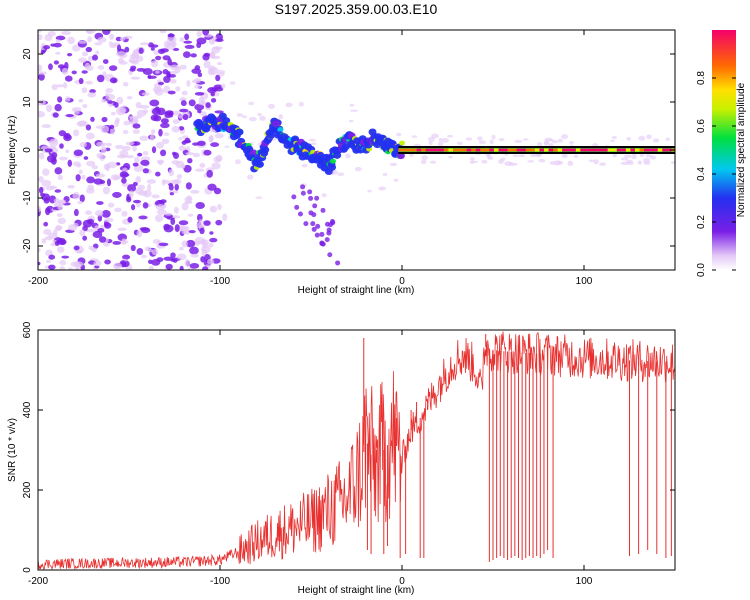 The height and width of the screenshot is (600, 750). I want to click on snr-ytick-label: 200, so click(27, 489).